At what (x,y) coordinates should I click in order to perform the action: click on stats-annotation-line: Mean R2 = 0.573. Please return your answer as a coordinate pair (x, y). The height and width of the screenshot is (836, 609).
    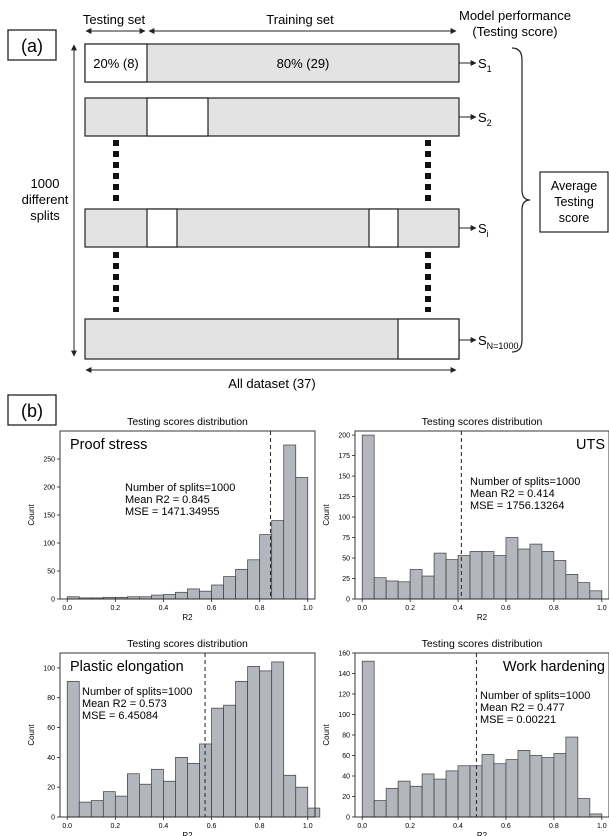
    Looking at the image, I should click on (124, 704).